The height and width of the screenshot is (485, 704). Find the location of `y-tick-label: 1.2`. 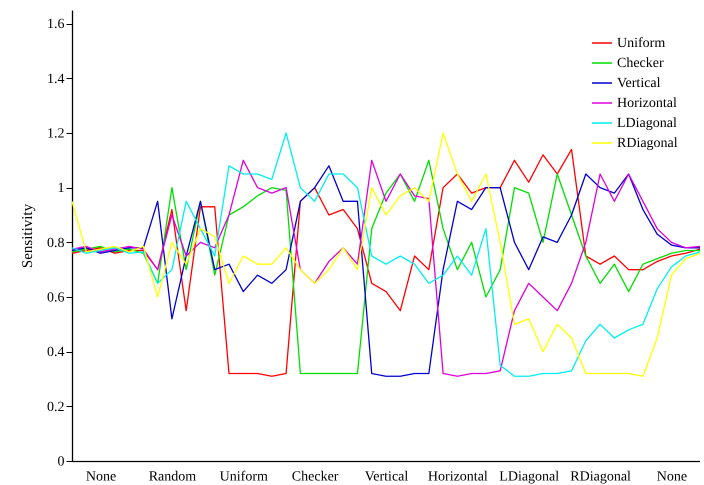

y-tick-label: 1.2 is located at coordinates (55, 134).